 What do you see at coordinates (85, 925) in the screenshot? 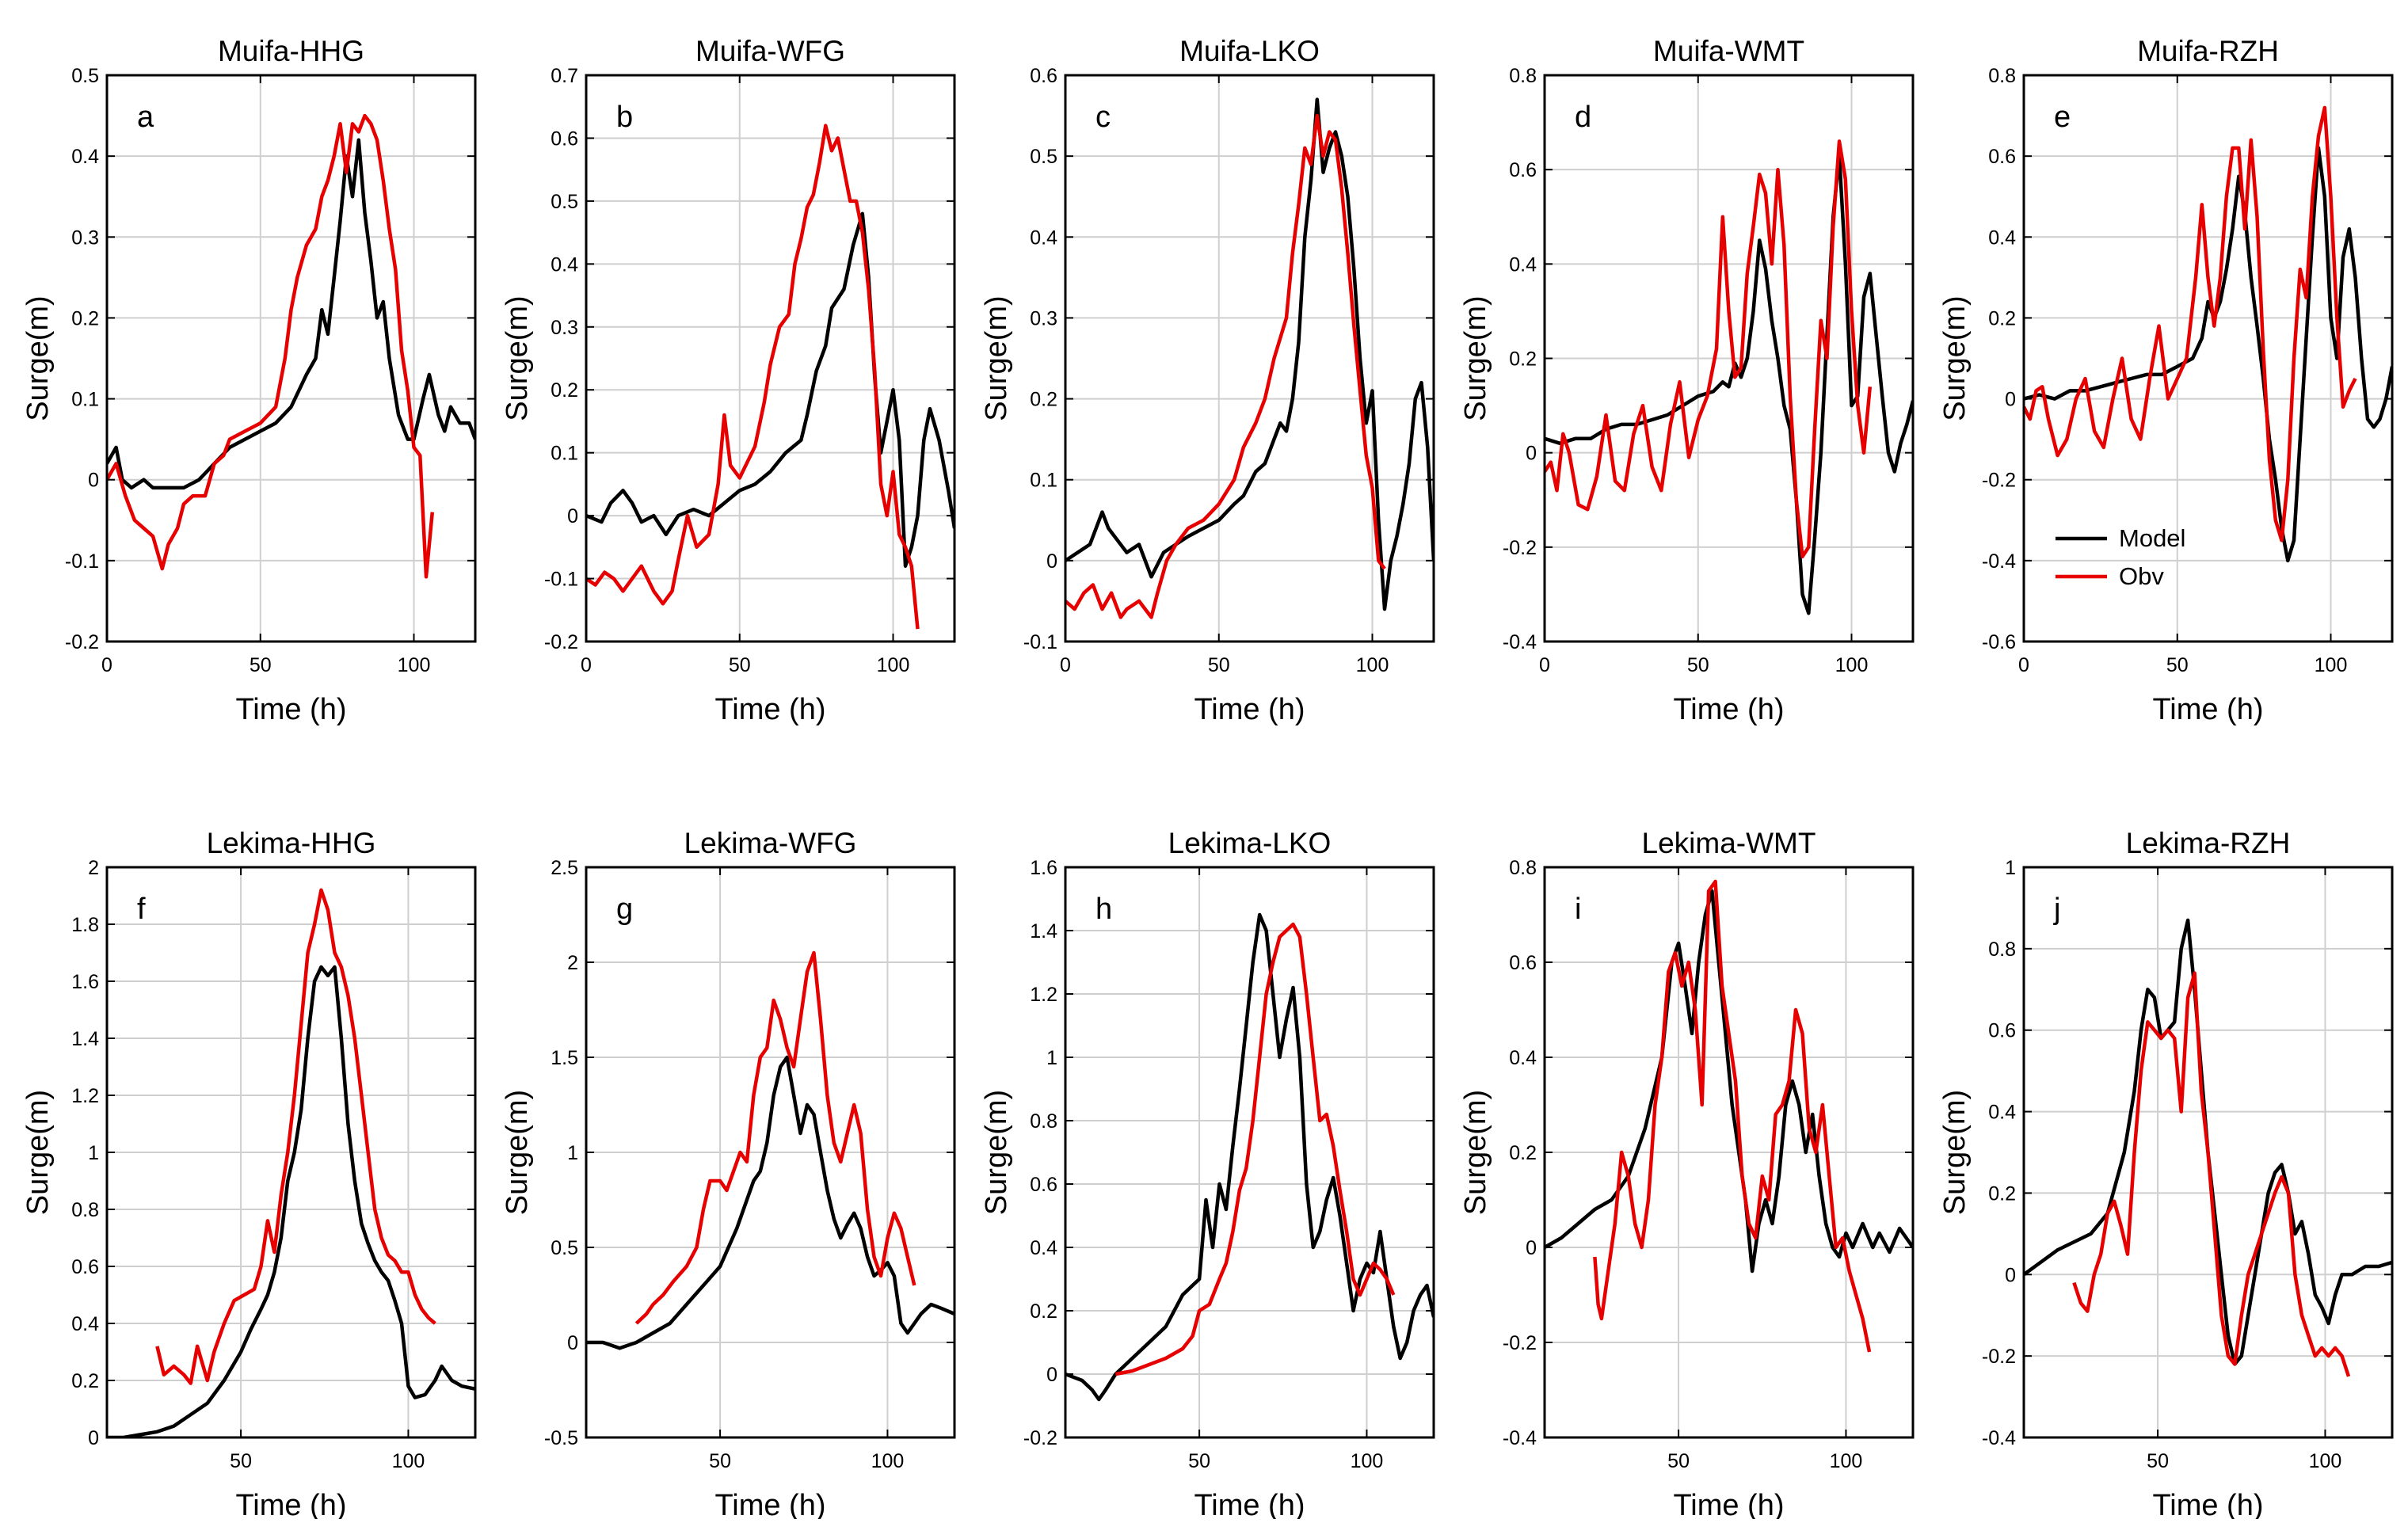
I see `y-tick-label: 1.8` at bounding box center [85, 925].